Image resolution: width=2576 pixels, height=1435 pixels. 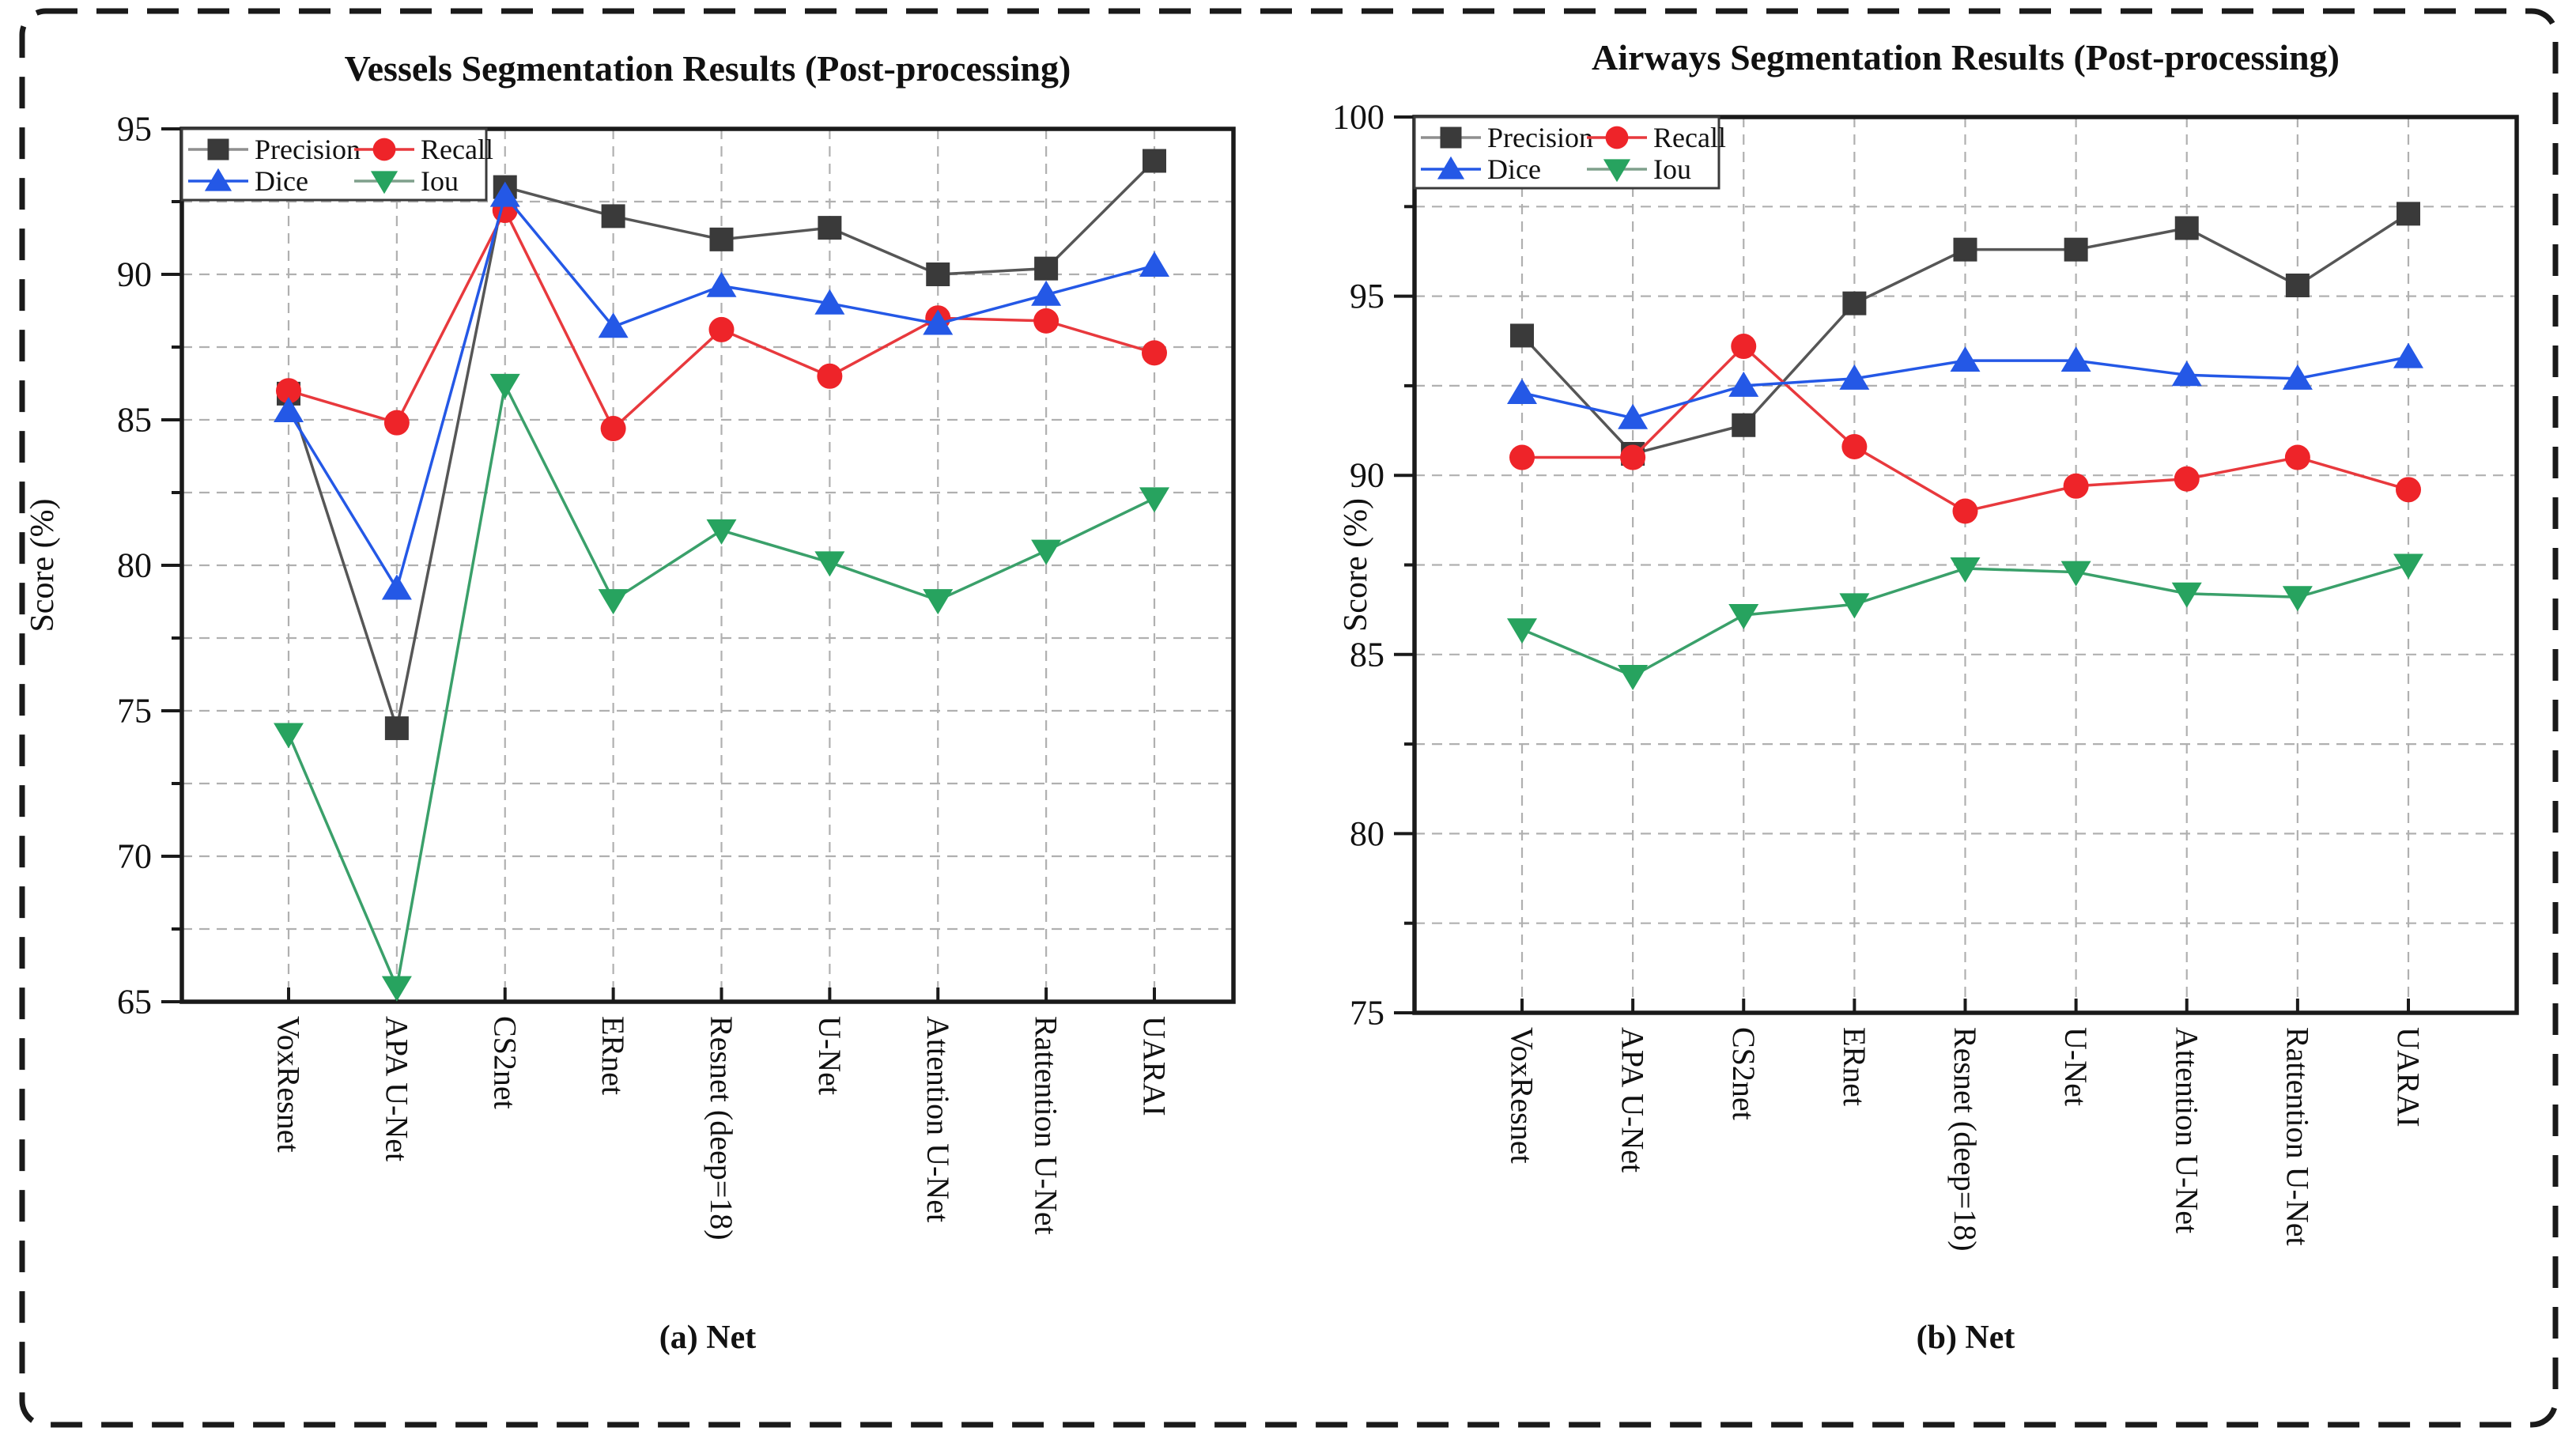 I want to click on series-recall, so click(x=1965, y=429).